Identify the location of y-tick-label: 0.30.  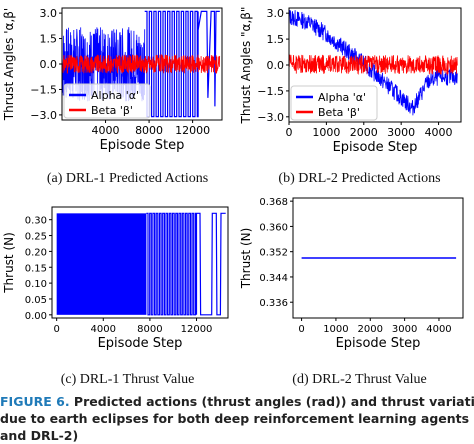
(36, 221).